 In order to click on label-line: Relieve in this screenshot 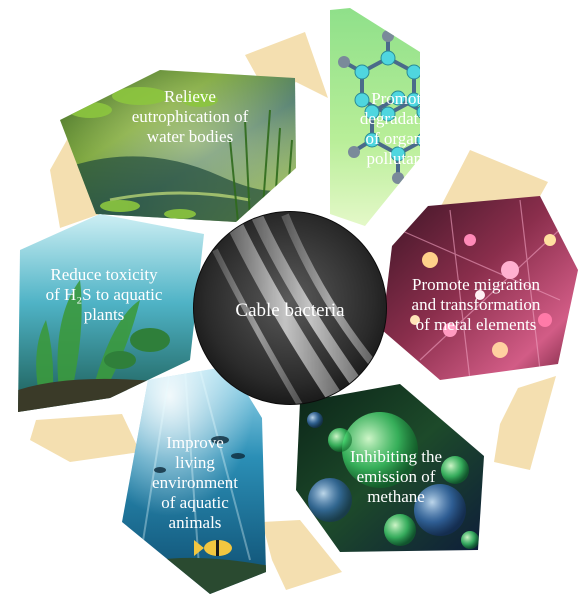, I will do `click(190, 96)`.